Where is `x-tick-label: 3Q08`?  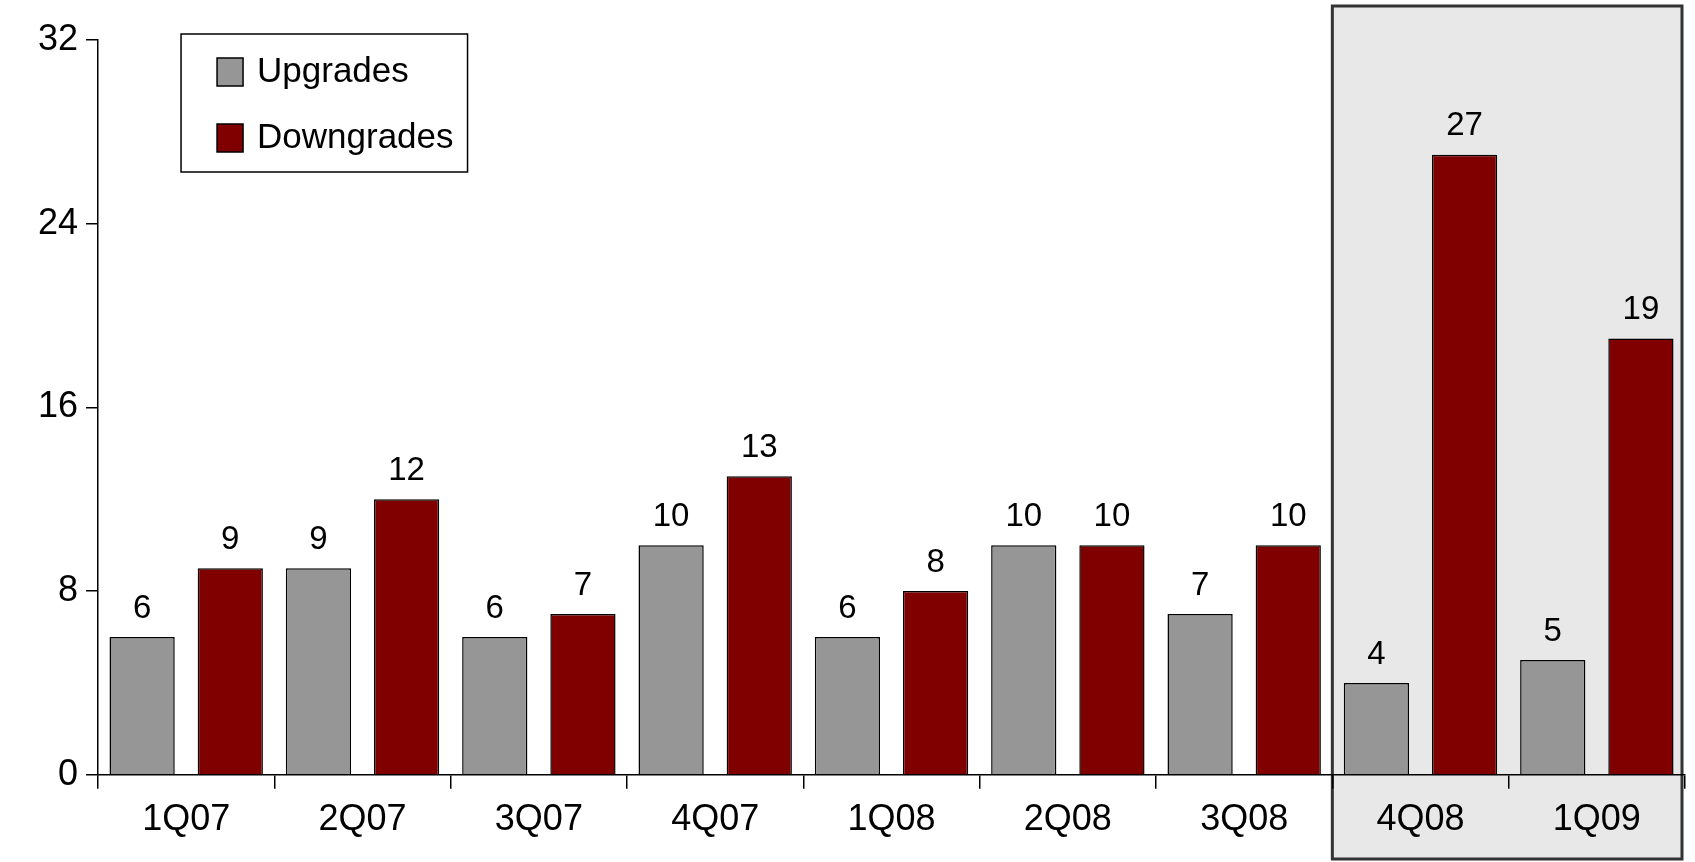 x-tick-label: 3Q08 is located at coordinates (1244, 818).